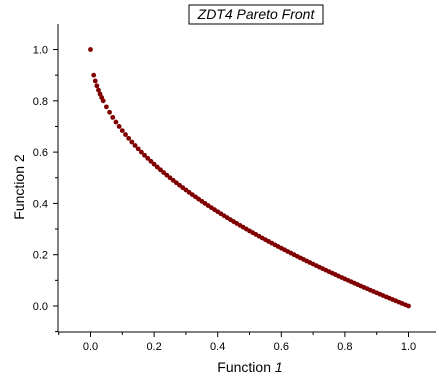 The height and width of the screenshot is (381, 437). What do you see at coordinates (40, 153) in the screenshot?
I see `y-tick-label: 0.6` at bounding box center [40, 153].